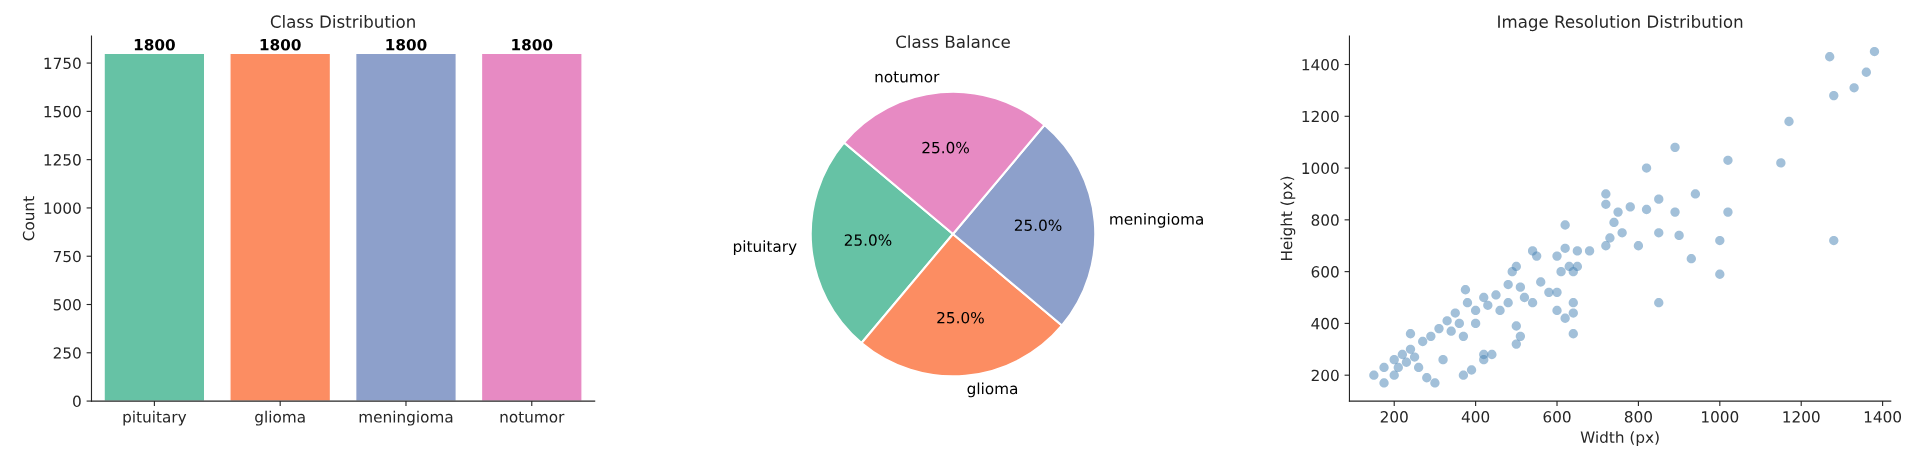  What do you see at coordinates (1801, 417) in the screenshot?
I see `x-tick-label: 1200` at bounding box center [1801, 417].